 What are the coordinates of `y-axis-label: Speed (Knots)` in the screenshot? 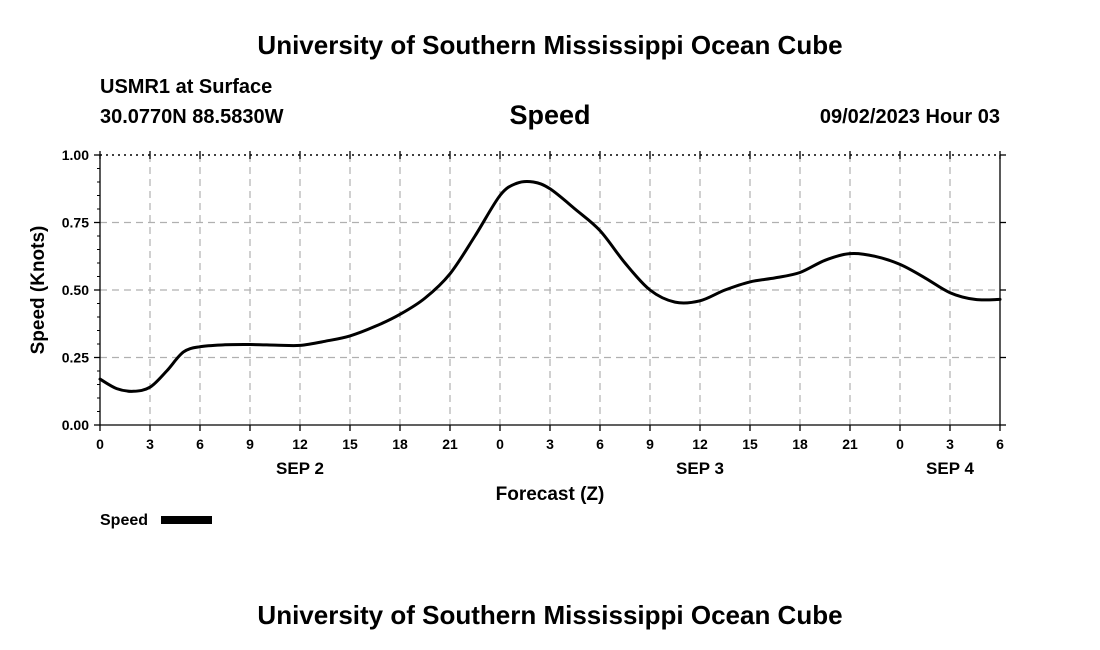 It's located at (38, 290).